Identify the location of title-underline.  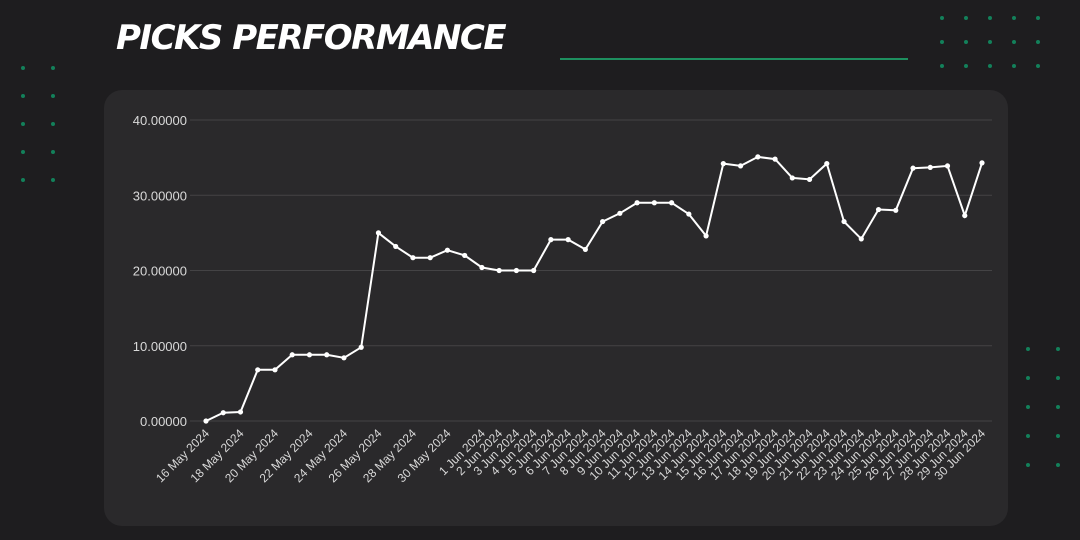
(734, 59).